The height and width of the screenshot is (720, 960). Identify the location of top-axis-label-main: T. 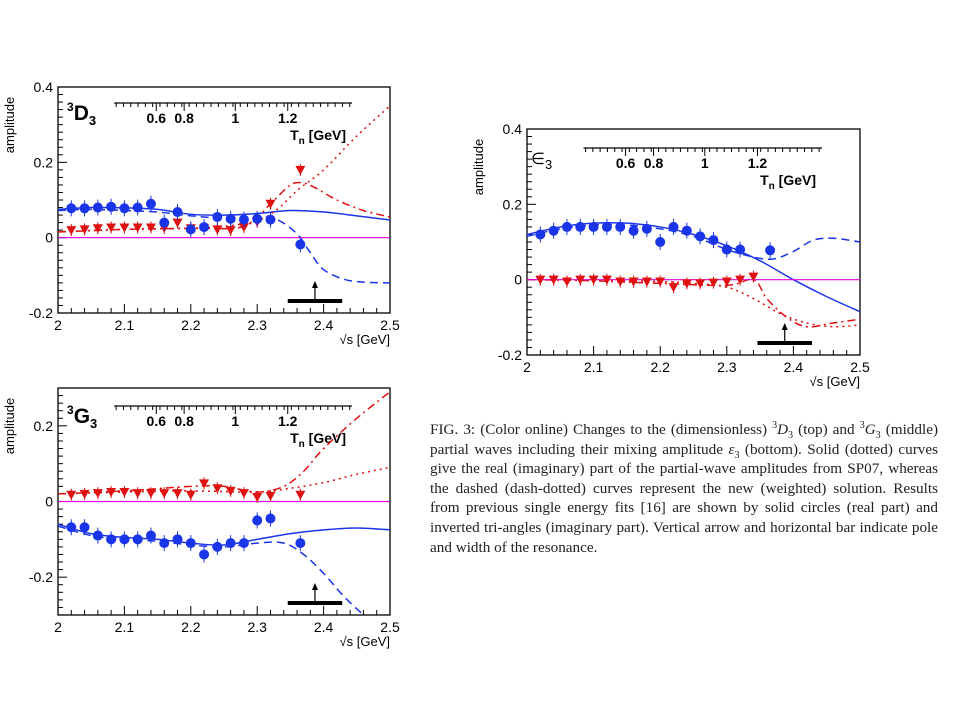
(294, 135).